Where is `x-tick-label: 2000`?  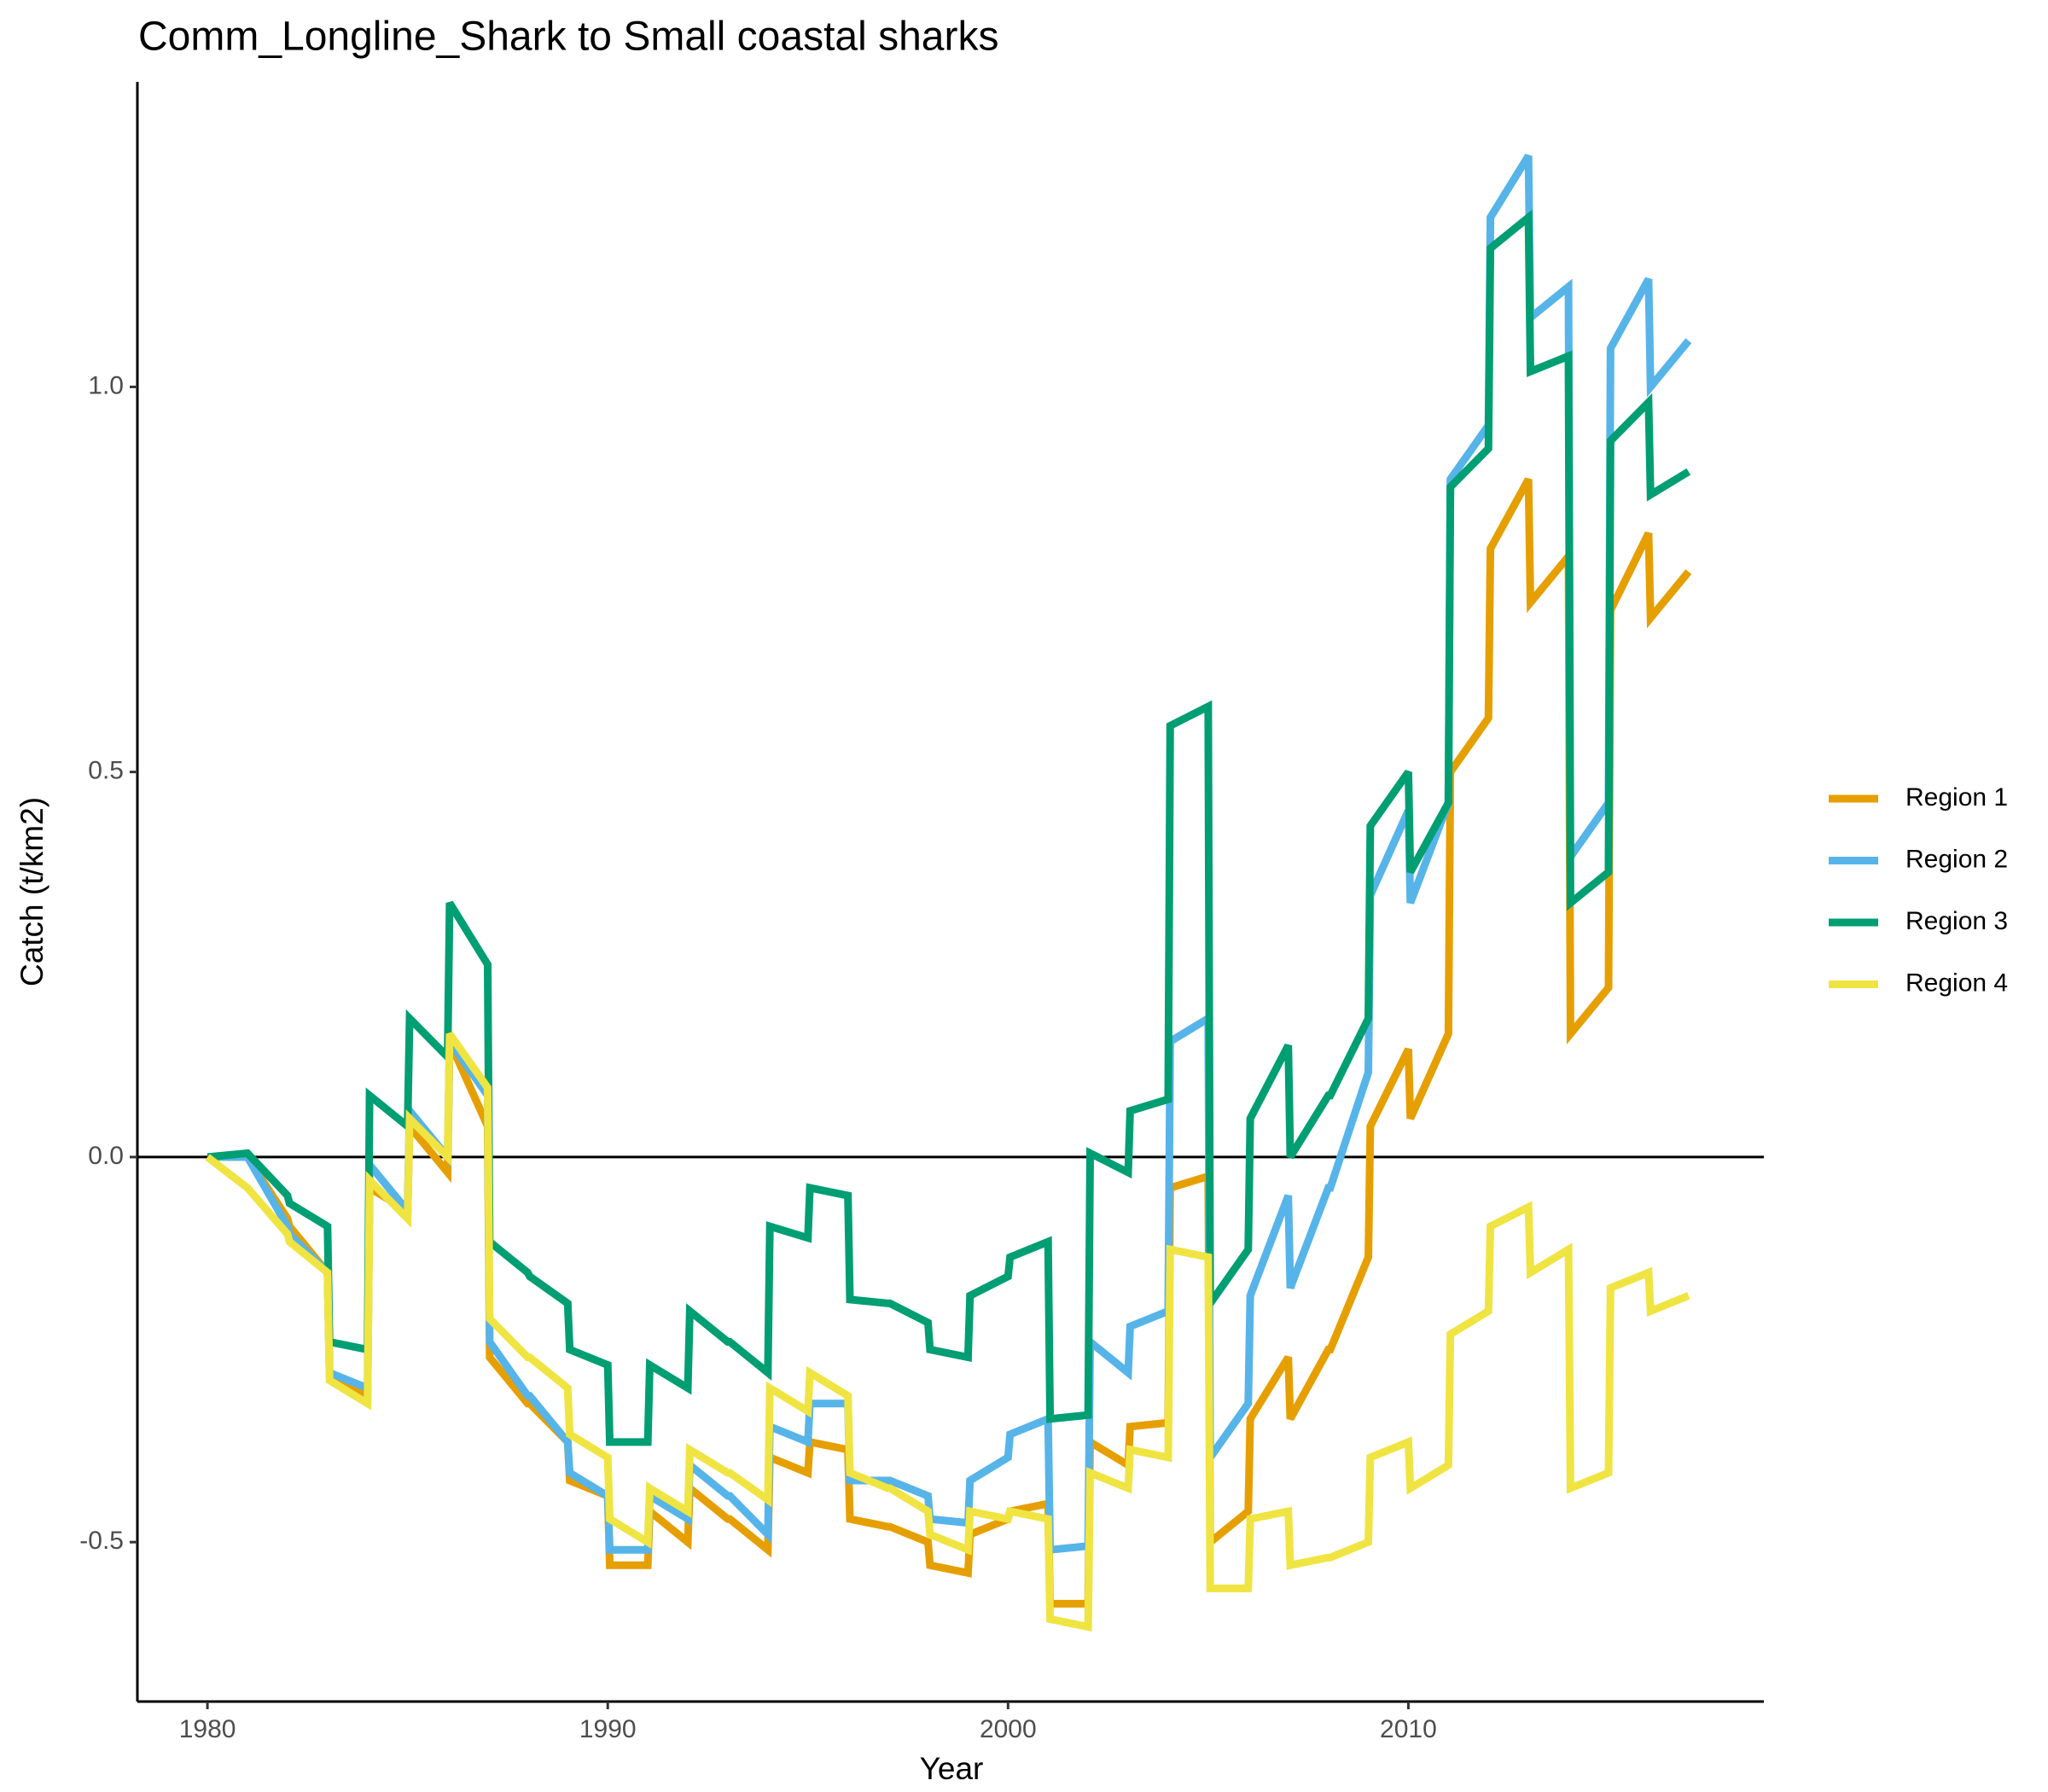
x-tick-label: 2000 is located at coordinates (1009, 1729).